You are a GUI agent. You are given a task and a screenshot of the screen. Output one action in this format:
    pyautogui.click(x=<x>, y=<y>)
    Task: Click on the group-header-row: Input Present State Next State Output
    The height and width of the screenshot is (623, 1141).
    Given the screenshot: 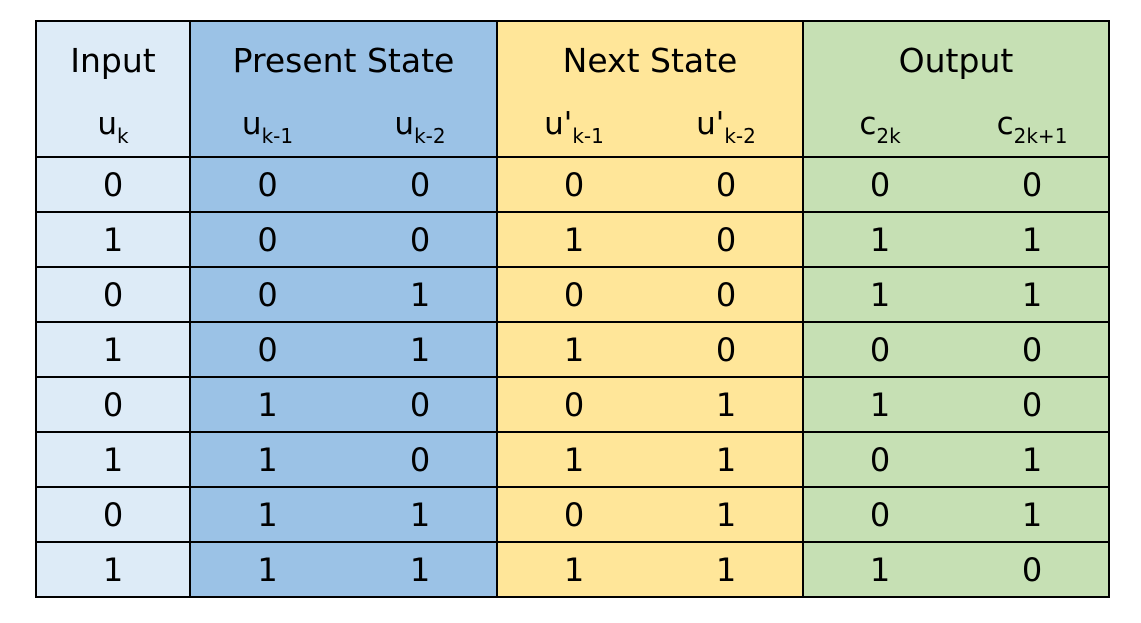 What is the action you would take?
    pyautogui.click(x=572, y=59)
    